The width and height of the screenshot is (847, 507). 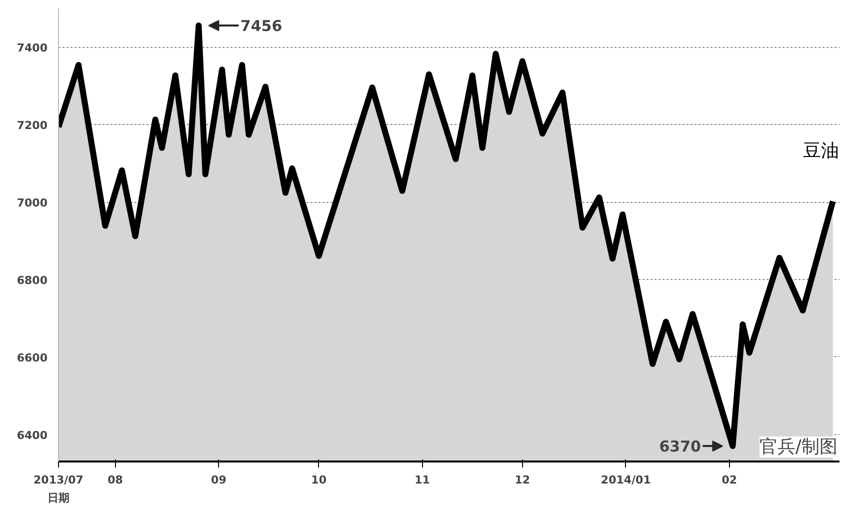 I want to click on text: 豆油, so click(x=820, y=151).